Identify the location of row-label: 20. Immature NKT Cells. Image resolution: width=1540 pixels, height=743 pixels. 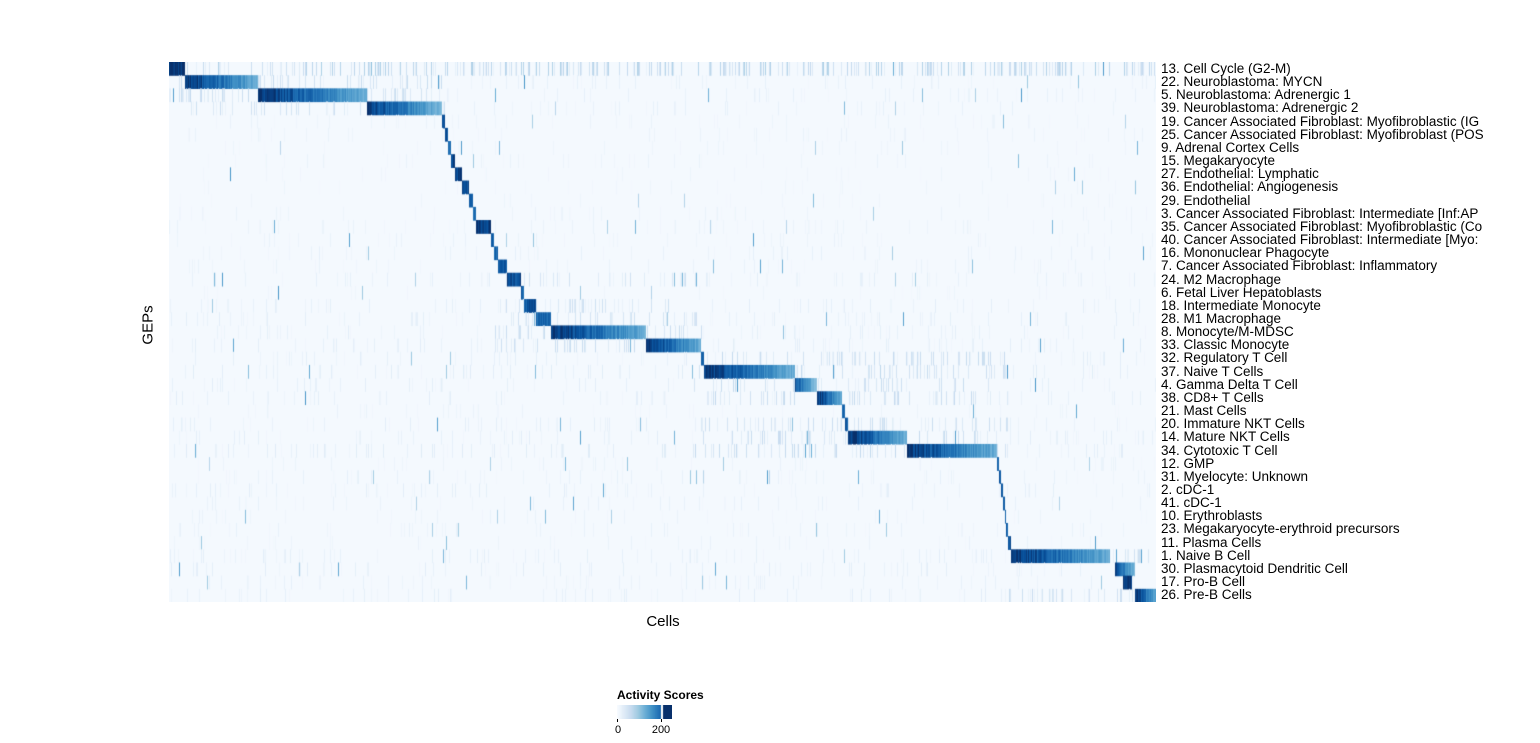
(1233, 424).